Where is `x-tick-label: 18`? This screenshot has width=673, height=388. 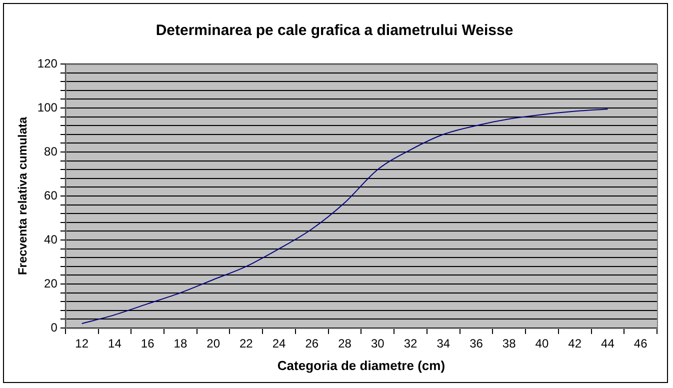 x-tick-label: 18 is located at coordinates (181, 343).